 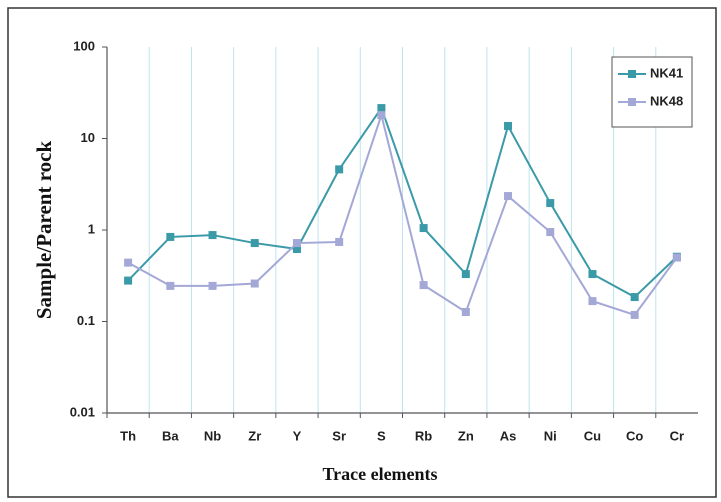 What do you see at coordinates (666, 100) in the screenshot?
I see `legend-label: NK48` at bounding box center [666, 100].